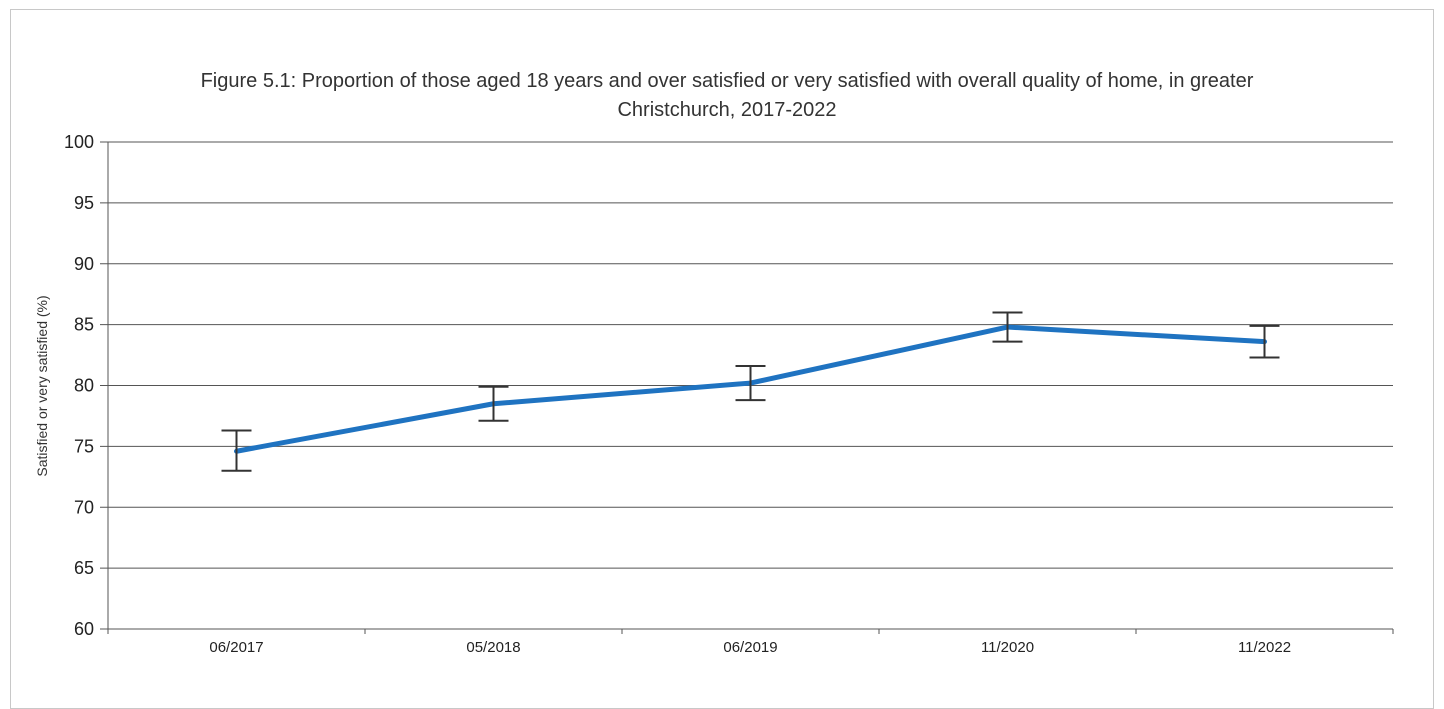 This screenshot has height=709, width=1444. What do you see at coordinates (1264, 647) in the screenshot?
I see `x-tick-label-11/2022: 11/2022` at bounding box center [1264, 647].